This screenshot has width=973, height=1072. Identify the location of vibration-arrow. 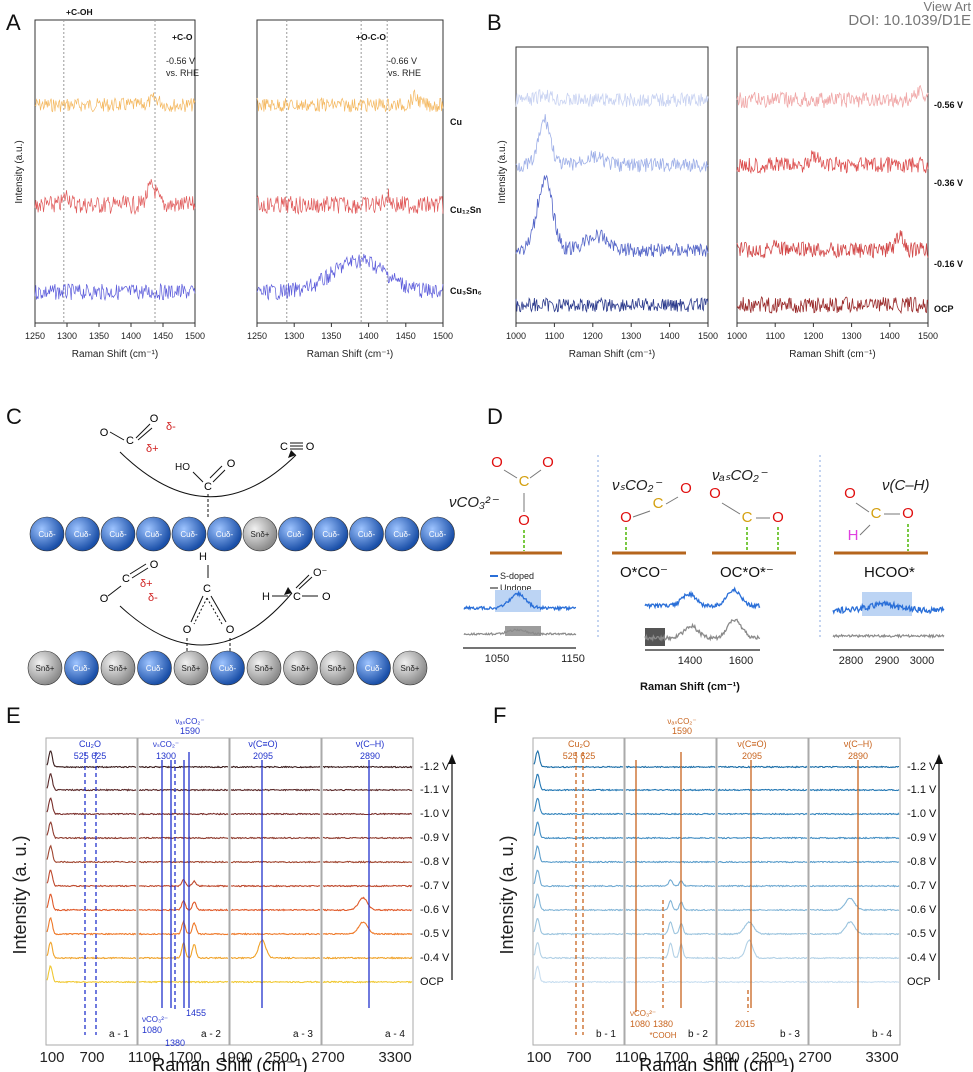
(641, 514).